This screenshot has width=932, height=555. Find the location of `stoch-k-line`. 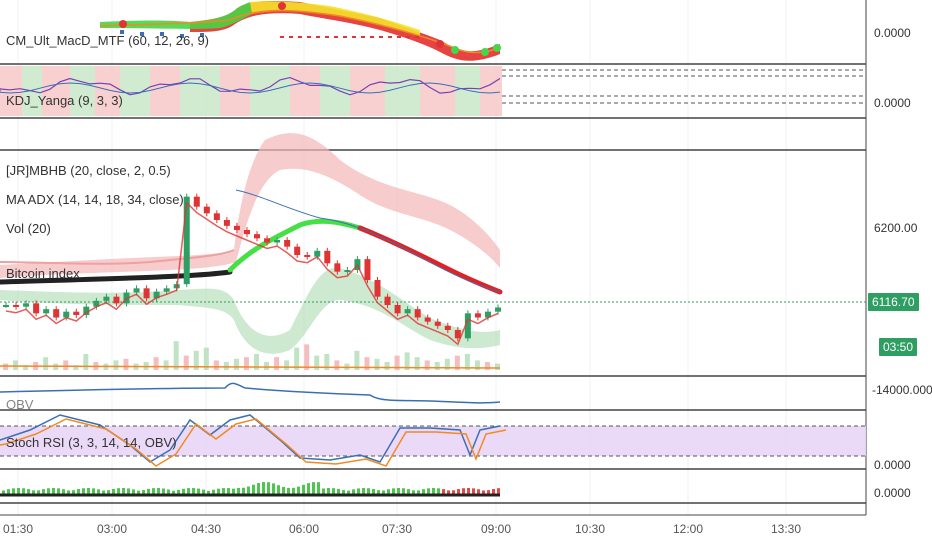

stoch-k-line is located at coordinates (250, 438).